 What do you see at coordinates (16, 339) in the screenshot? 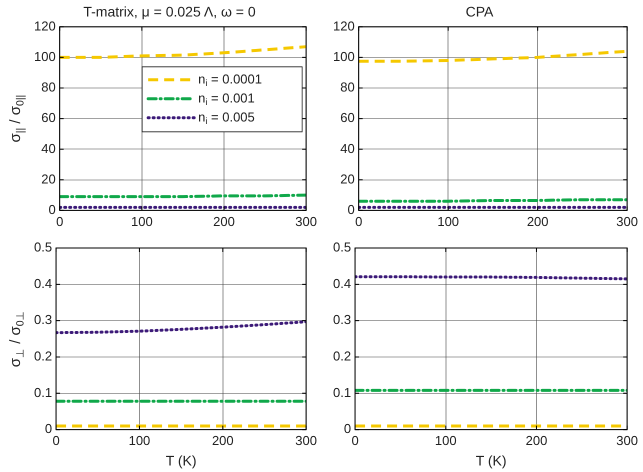
I see `y-axis-title: σ⊥ / σ0⊥` at bounding box center [16, 339].